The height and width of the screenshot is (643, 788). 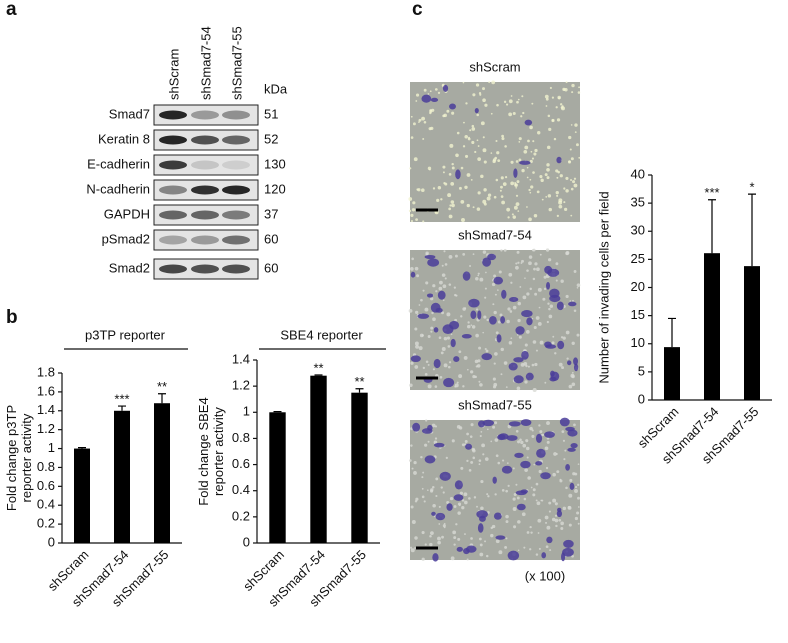 I want to click on micrograph, so click(x=494, y=320).